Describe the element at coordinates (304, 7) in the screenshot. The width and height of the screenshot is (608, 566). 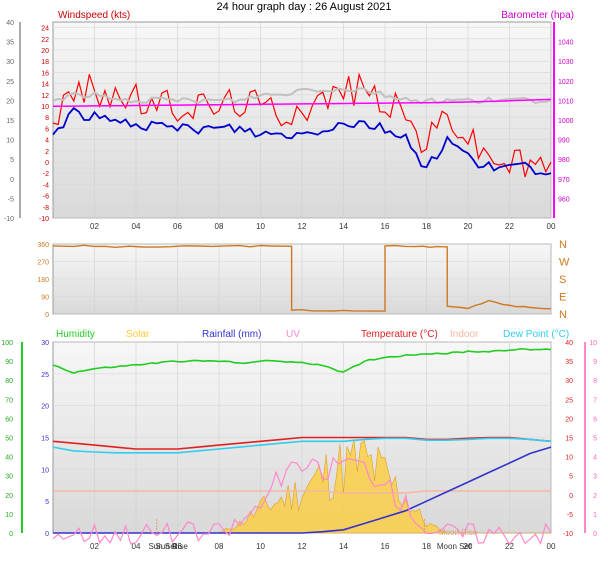
I see `chart-title: 24 hour graph day : 26 August 2021` at that location.